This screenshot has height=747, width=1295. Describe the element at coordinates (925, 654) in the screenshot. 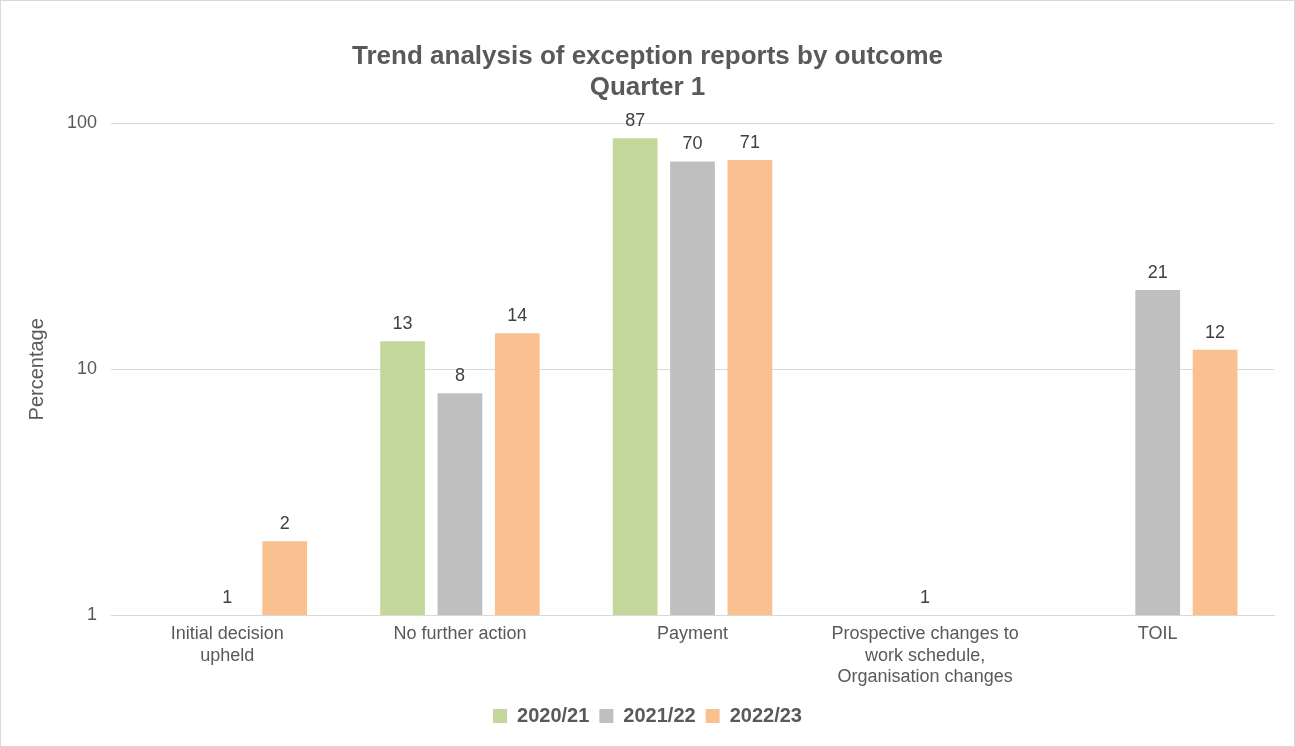

I see `x-tick-label: Prospective changes to work schedule, Organisation changes` at that location.